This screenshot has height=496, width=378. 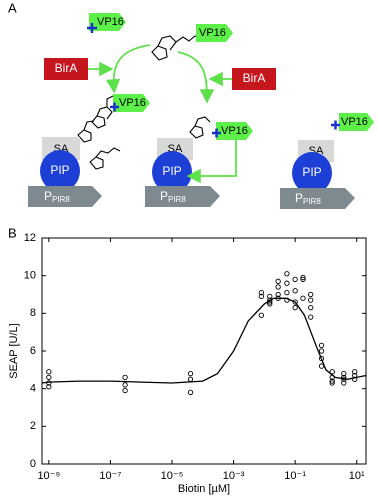 I want to click on promoter, so click(x=182, y=196).